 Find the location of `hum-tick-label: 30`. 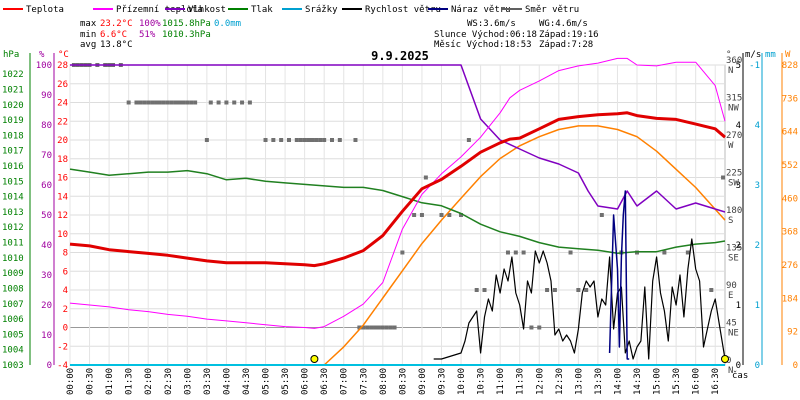

hum-tick-label: 30 is located at coordinates (46, 276).